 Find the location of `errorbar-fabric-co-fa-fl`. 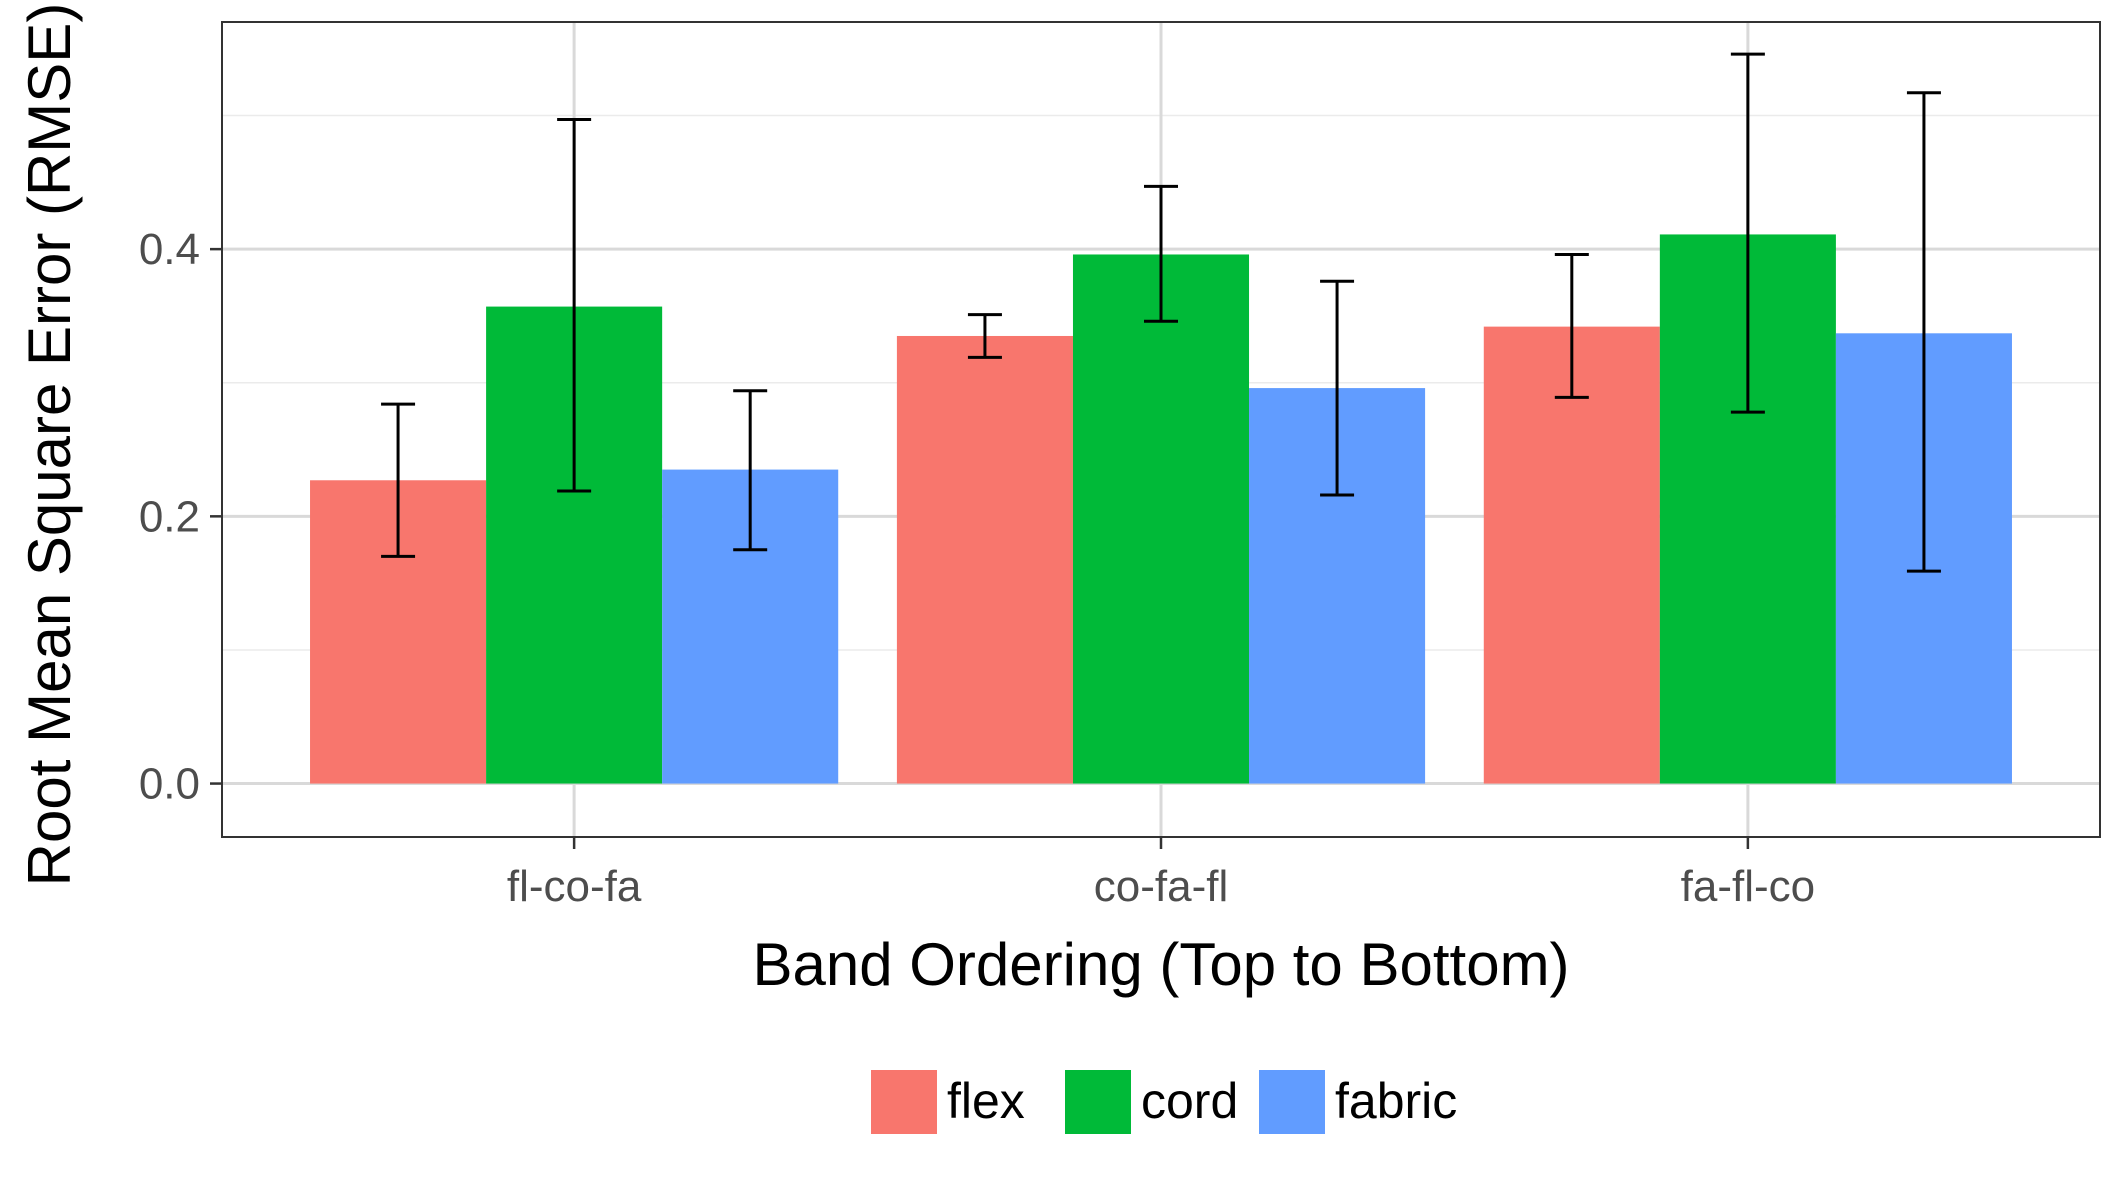

errorbar-fabric-co-fa-fl is located at coordinates (1337, 388).